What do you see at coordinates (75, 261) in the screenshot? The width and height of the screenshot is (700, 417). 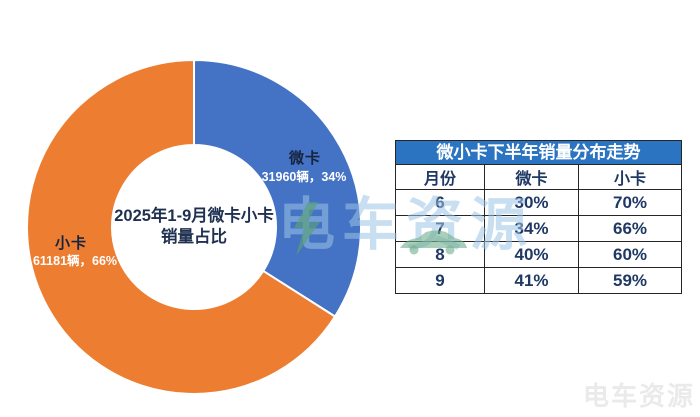 I see `slice-value-xiaoka: 61181辆，66%` at bounding box center [75, 261].